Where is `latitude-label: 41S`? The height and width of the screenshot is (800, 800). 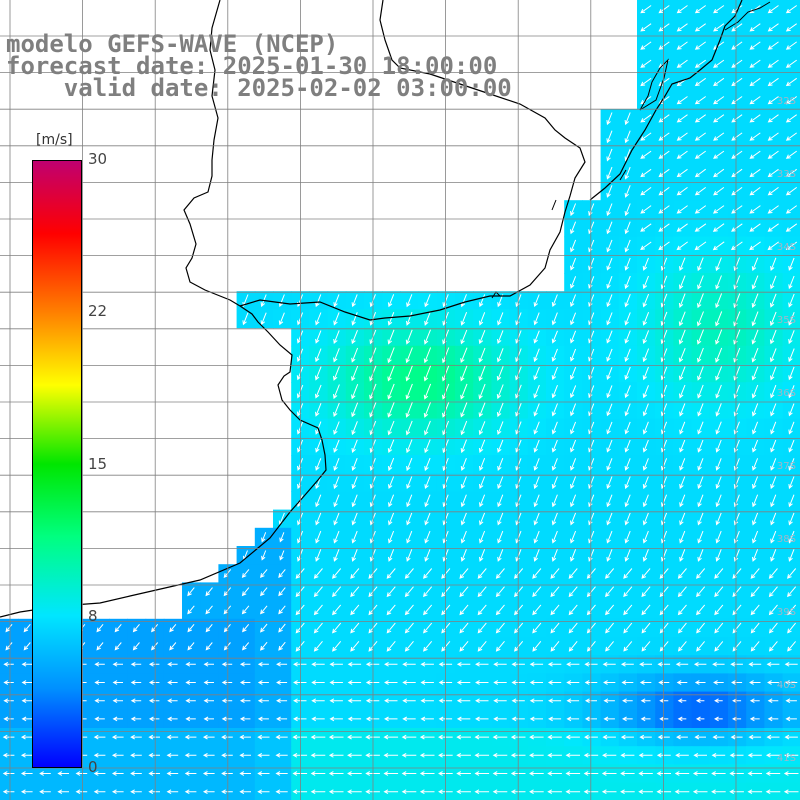
latitude-label: 41S is located at coordinates (786, 758).